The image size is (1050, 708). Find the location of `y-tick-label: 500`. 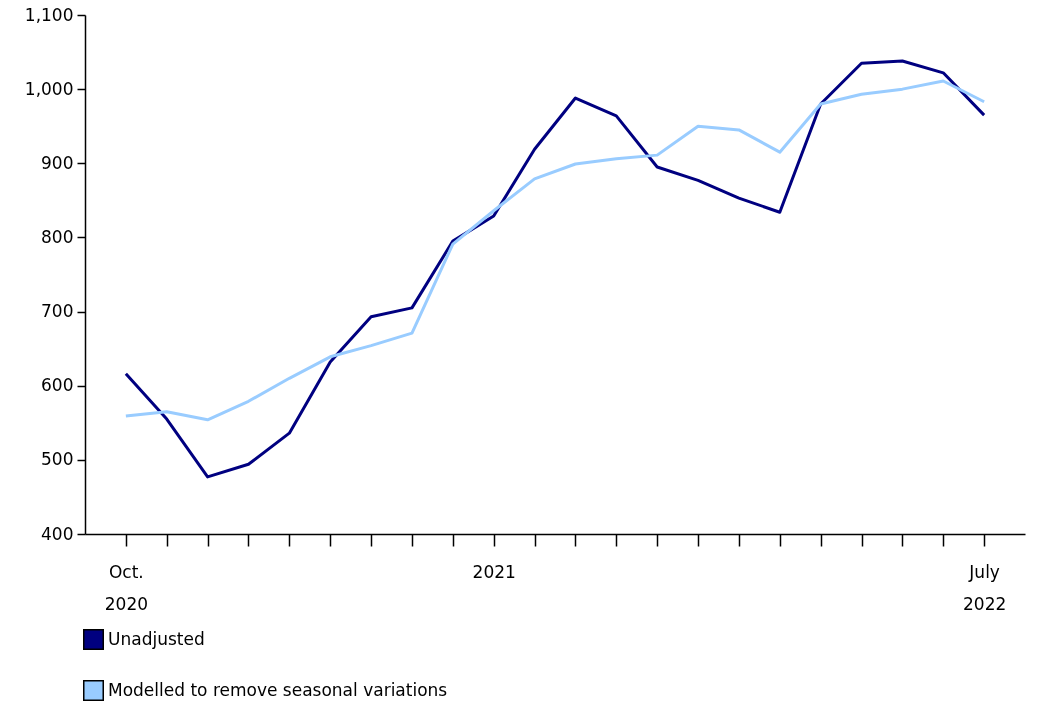

y-tick-label: 500 is located at coordinates (57, 459).